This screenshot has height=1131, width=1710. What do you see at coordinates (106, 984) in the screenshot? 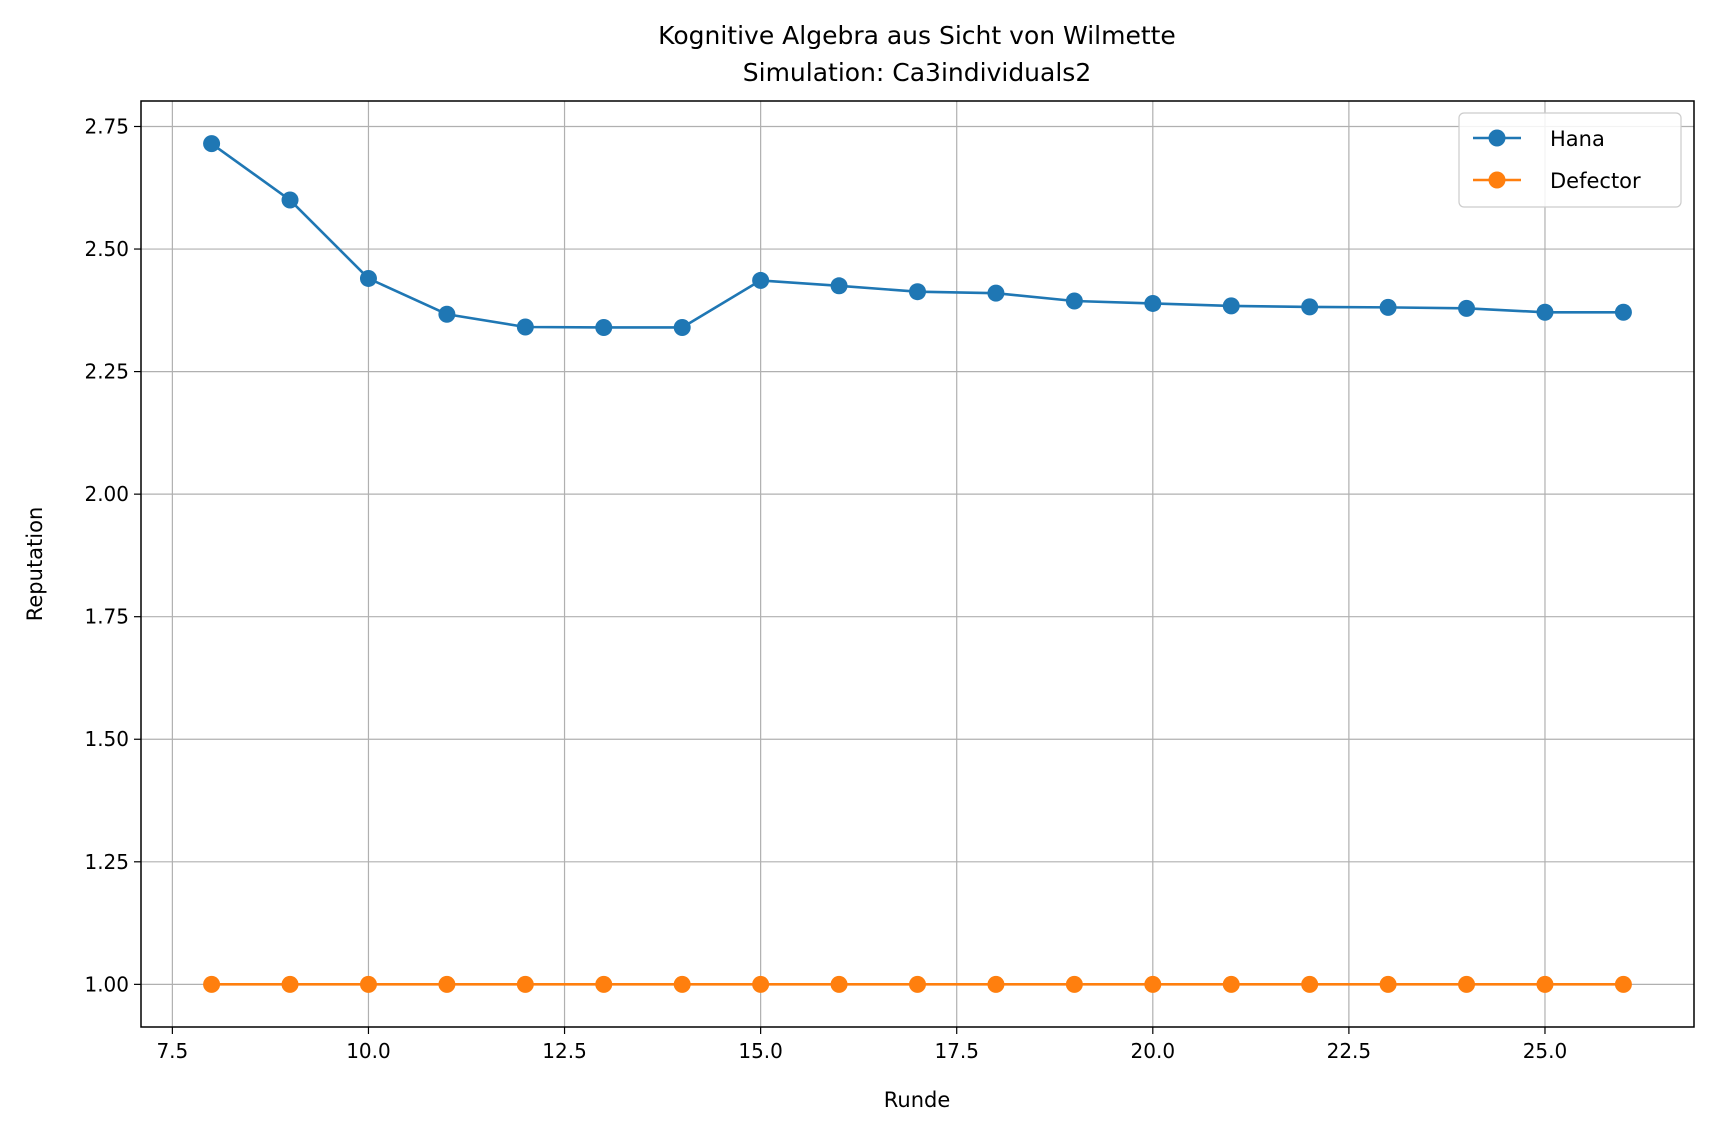
I see `y-tick-label: 1.00` at bounding box center [106, 984].